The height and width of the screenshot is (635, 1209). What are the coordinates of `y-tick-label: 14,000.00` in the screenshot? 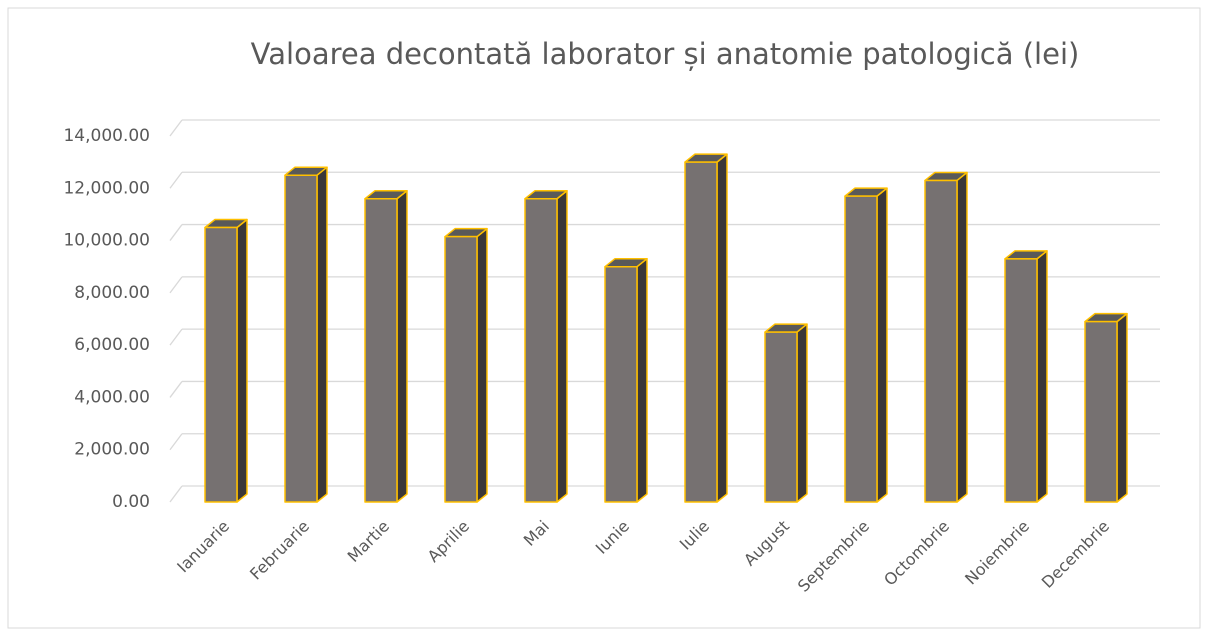 It's located at (106, 136).